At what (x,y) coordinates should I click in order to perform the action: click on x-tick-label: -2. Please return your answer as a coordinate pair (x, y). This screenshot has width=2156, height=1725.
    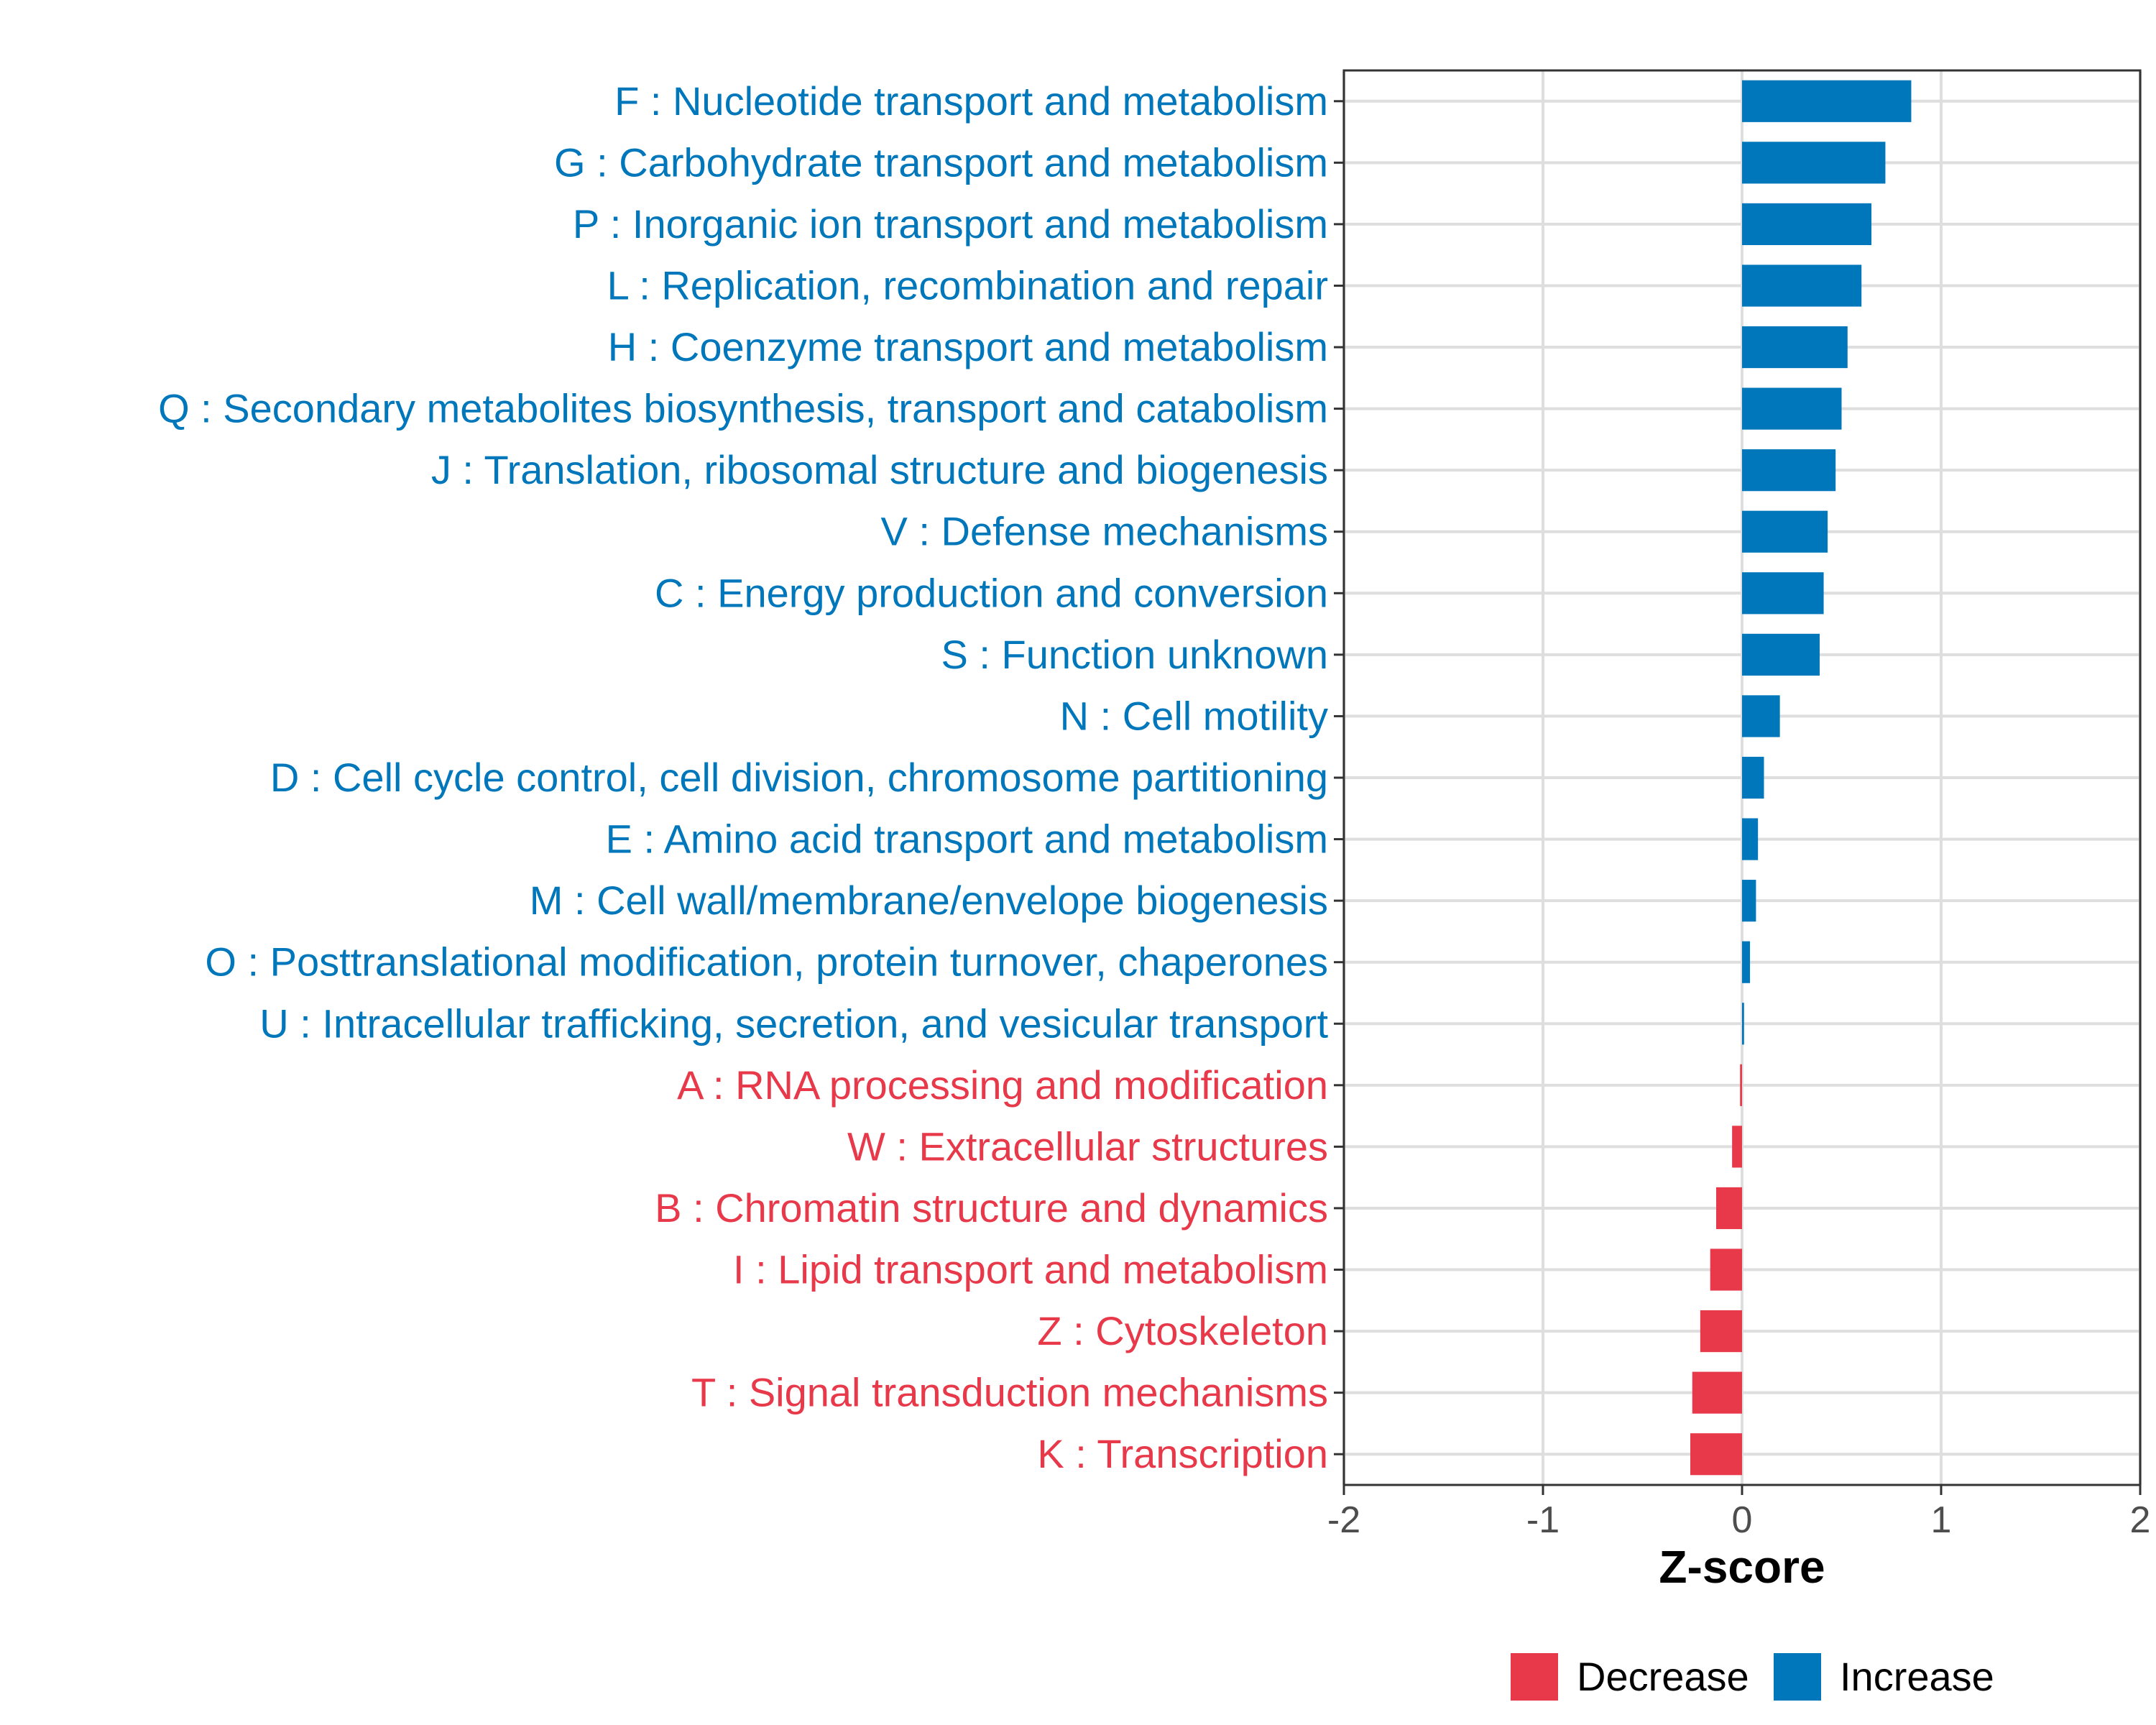
    Looking at the image, I should click on (1343, 1520).